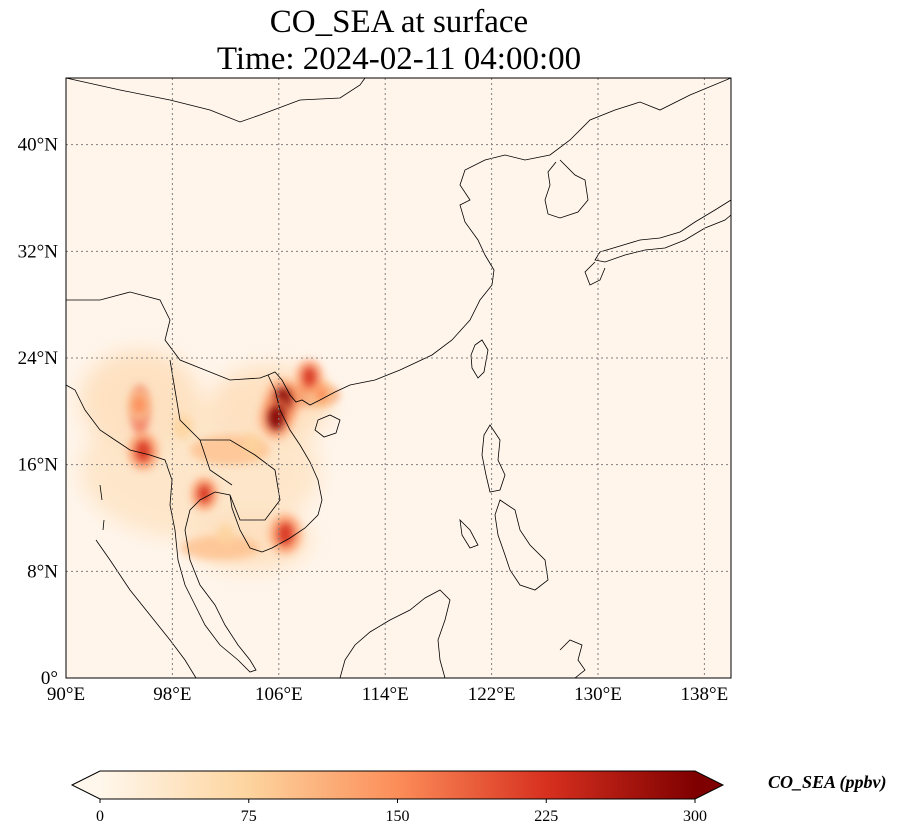  What do you see at coordinates (521, 545) in the screenshot?
I see `philippines-south` at bounding box center [521, 545].